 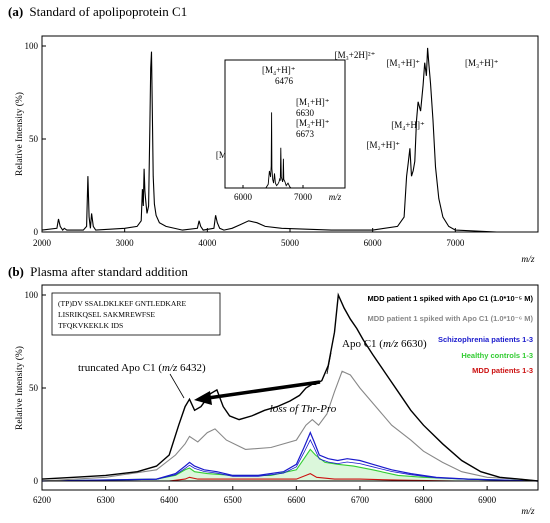 I want to click on b-xtick-label: 6700, so click(x=360, y=500).